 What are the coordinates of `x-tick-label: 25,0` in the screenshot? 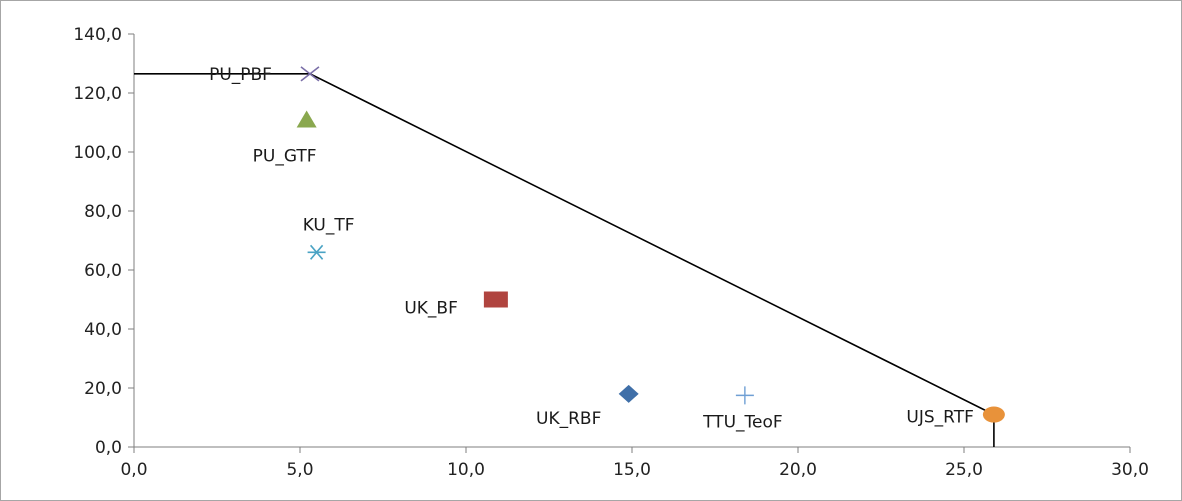 It's located at (964, 470).